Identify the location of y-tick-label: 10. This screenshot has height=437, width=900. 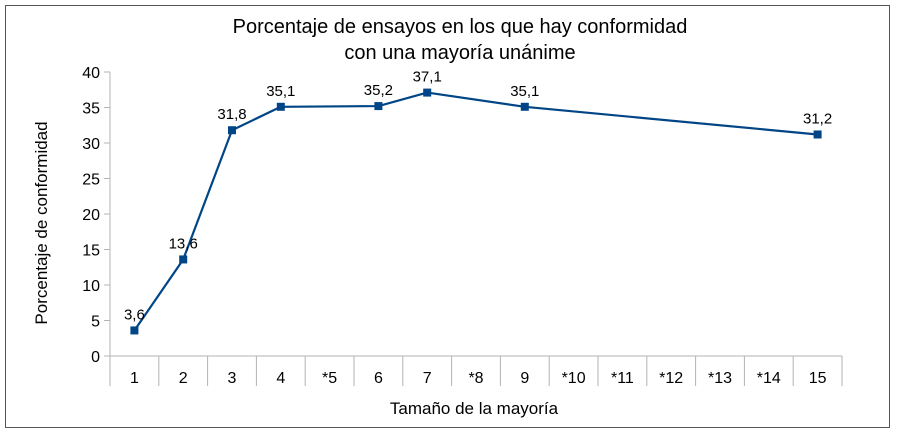
(91, 286).